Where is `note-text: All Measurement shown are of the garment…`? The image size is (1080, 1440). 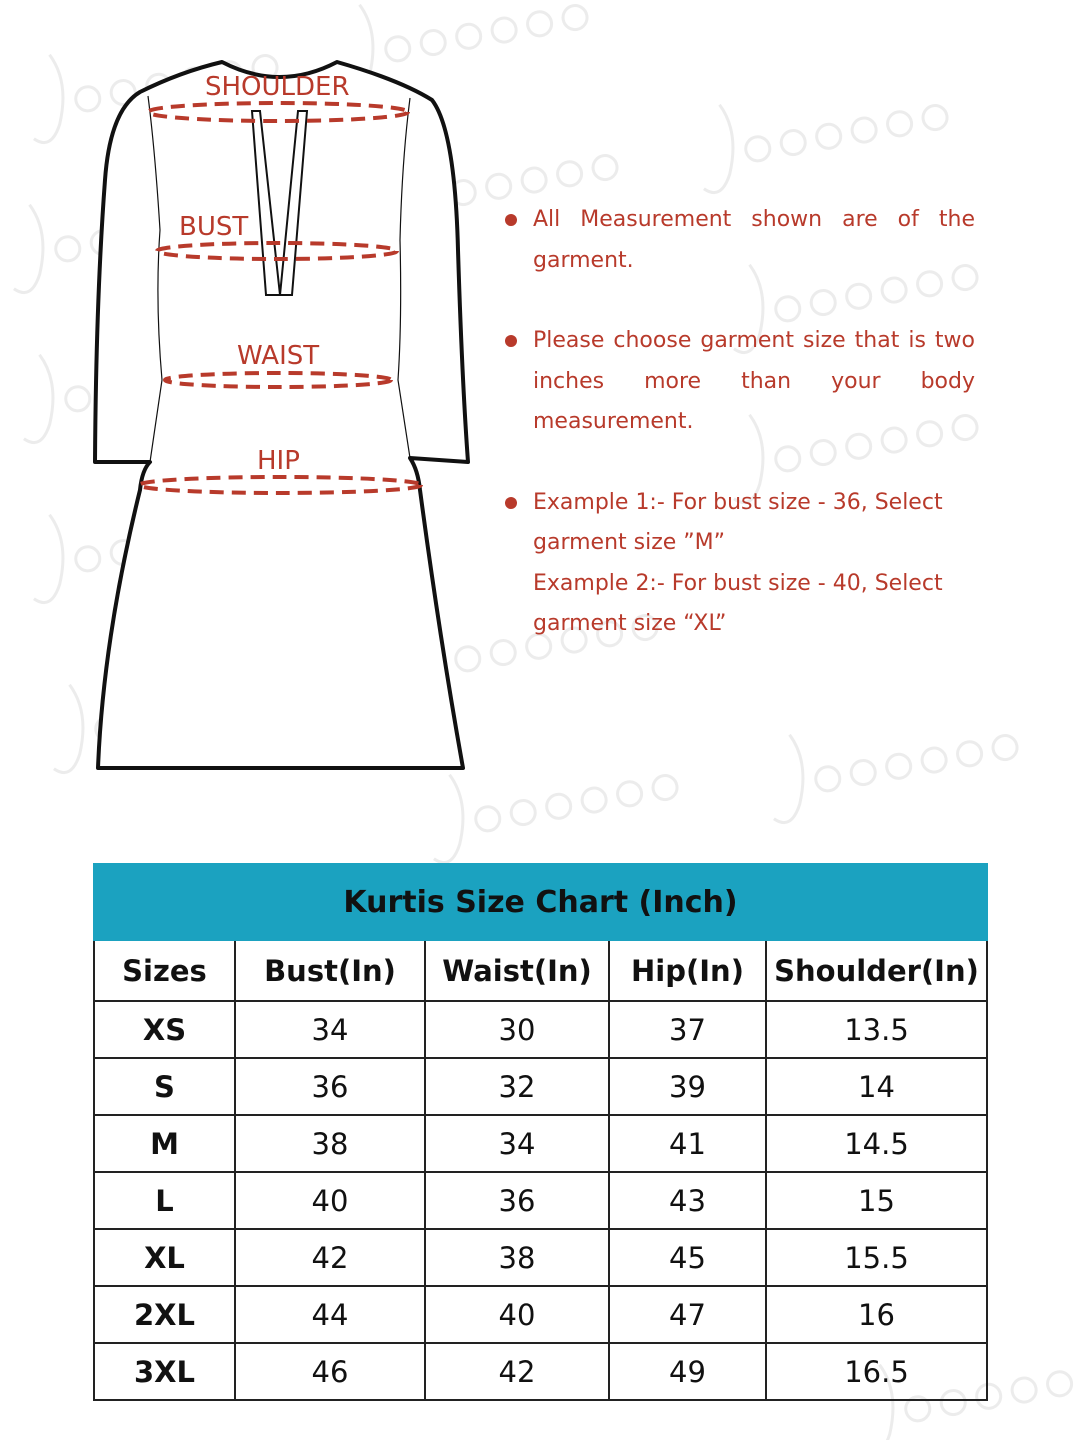 note-text: All Measurement shown are of the garment… is located at coordinates (754, 240).